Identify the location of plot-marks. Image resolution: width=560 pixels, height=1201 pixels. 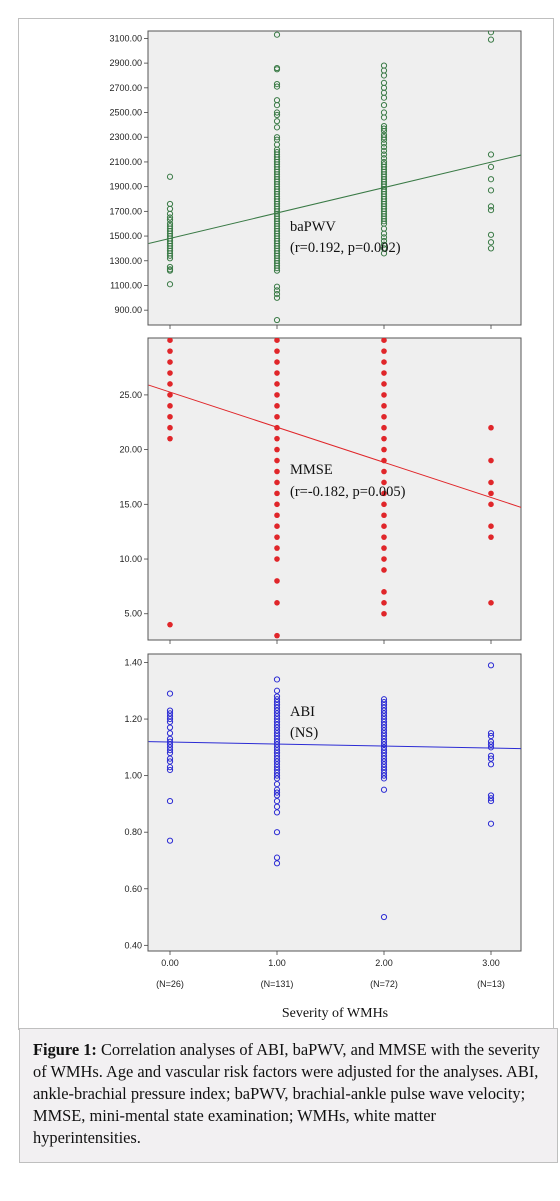
(334, 791).